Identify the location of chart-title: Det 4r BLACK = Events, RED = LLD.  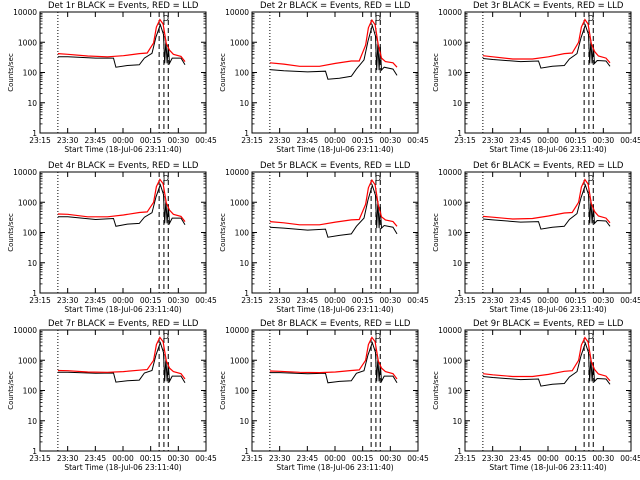
(123, 166).